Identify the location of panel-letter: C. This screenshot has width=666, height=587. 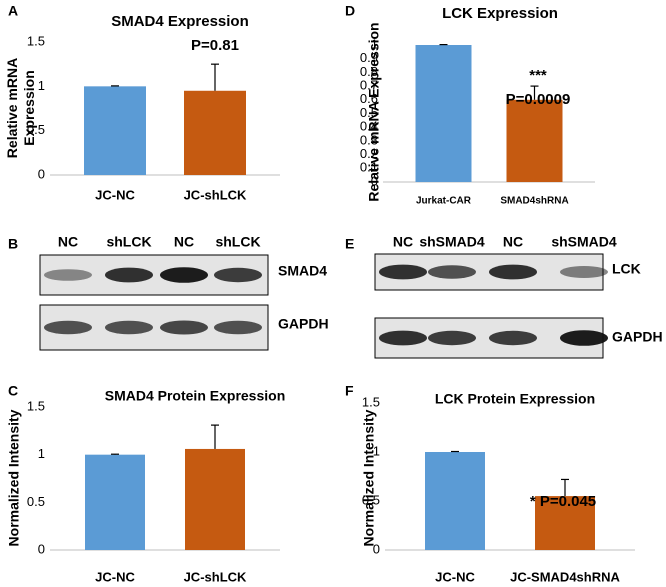
(13, 391).